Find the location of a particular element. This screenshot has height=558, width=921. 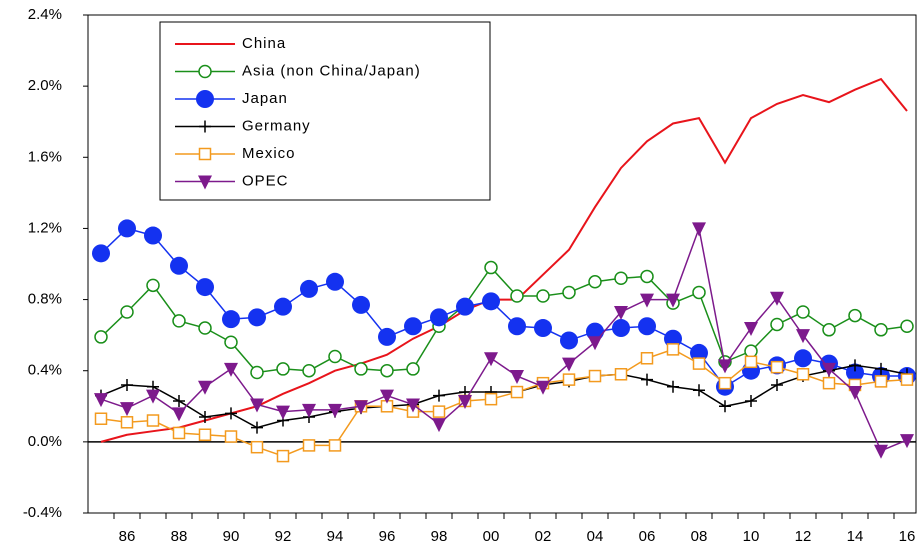

x-tick-label: 88 is located at coordinates (179, 536).